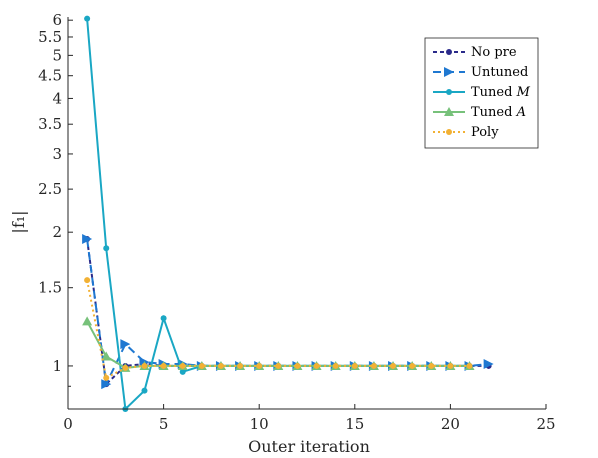 This screenshot has height=458, width=598. I want to click on y-tick-label: 5, so click(57, 55).